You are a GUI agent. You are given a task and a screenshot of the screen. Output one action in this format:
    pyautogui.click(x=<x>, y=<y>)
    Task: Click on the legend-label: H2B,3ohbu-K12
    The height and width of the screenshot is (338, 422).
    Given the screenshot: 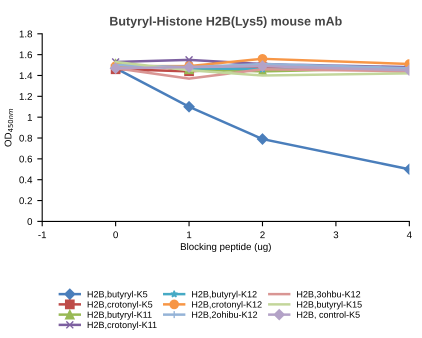 What is the action you would take?
    pyautogui.click(x=328, y=294)
    